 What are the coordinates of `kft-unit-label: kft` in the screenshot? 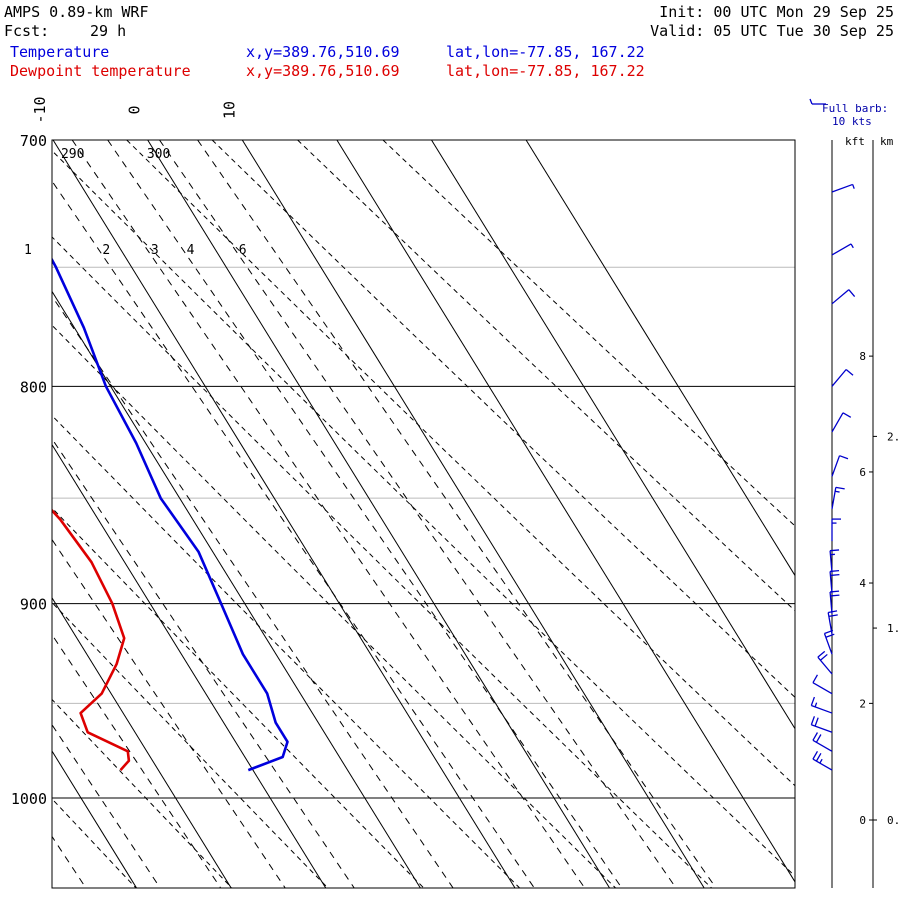 It's located at (855, 141).